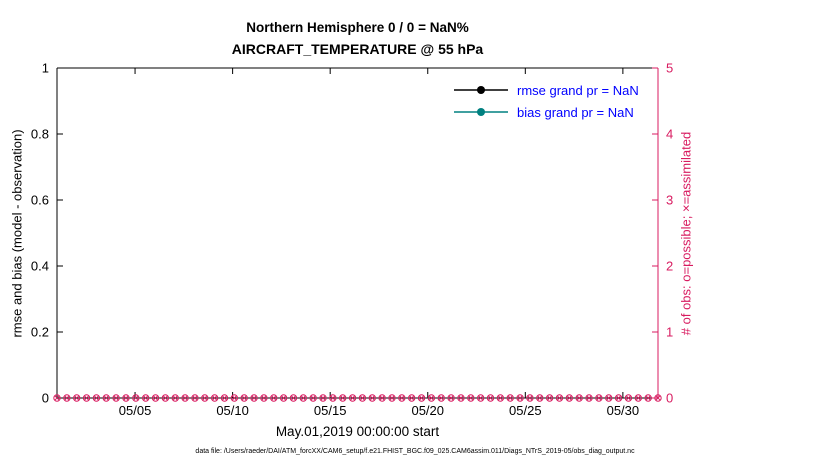 The image size is (830, 470). I want to click on legend: rmse grand pr = NaN bias grand pr = NaN, so click(545, 101).